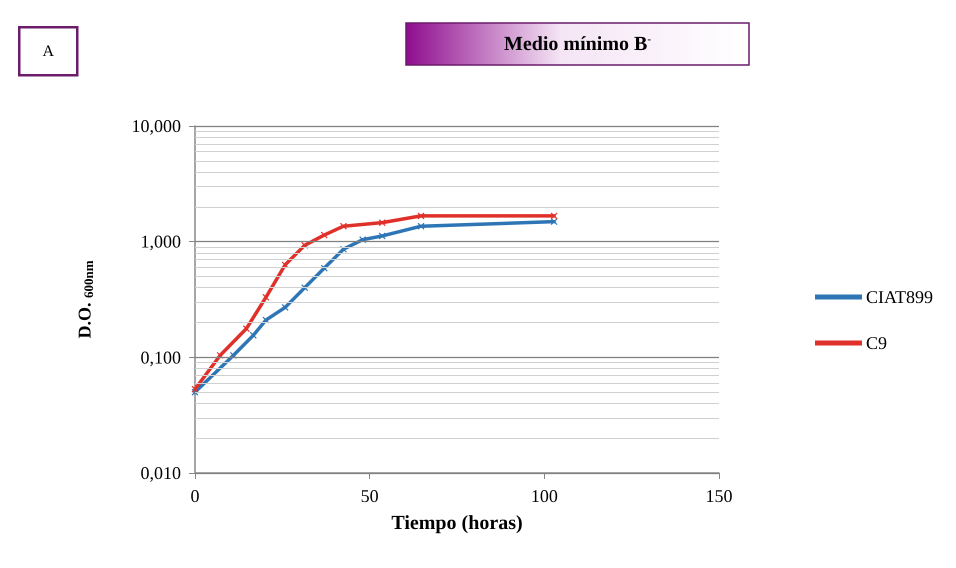 Image resolution: width=956 pixels, height=568 pixels. What do you see at coordinates (195, 496) in the screenshot?
I see `x-tick-label: 0` at bounding box center [195, 496].